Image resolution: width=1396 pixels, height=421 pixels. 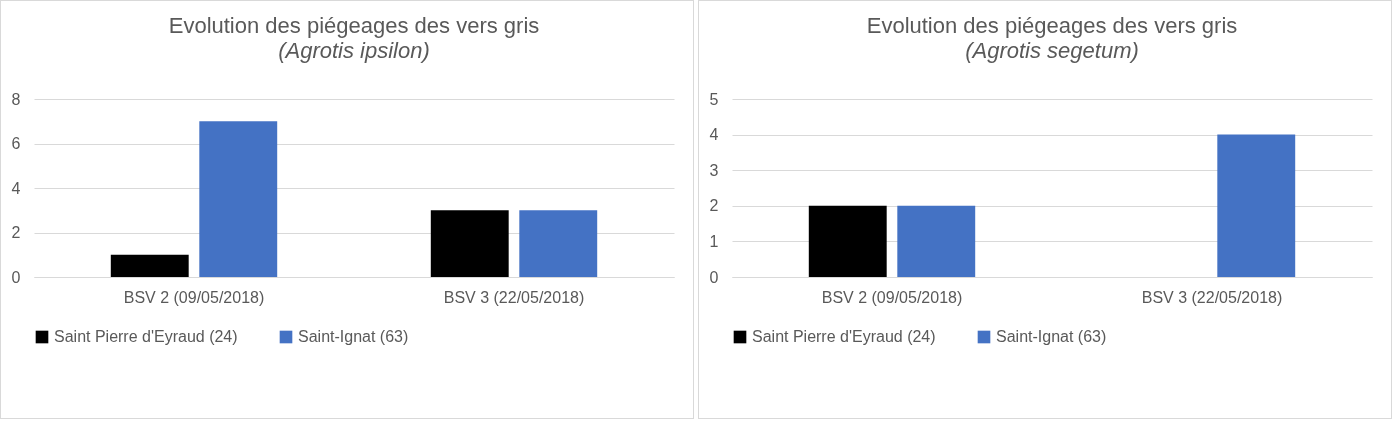 I want to click on y-tick-label: 6, so click(x=16, y=143).